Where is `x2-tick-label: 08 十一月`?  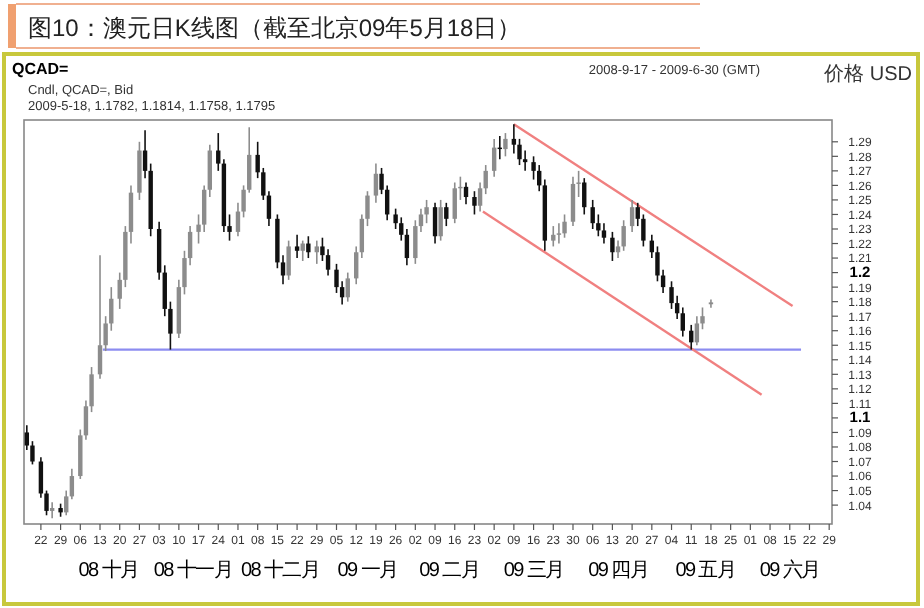
x2-tick-label: 08 十一月 is located at coordinates (193, 570).